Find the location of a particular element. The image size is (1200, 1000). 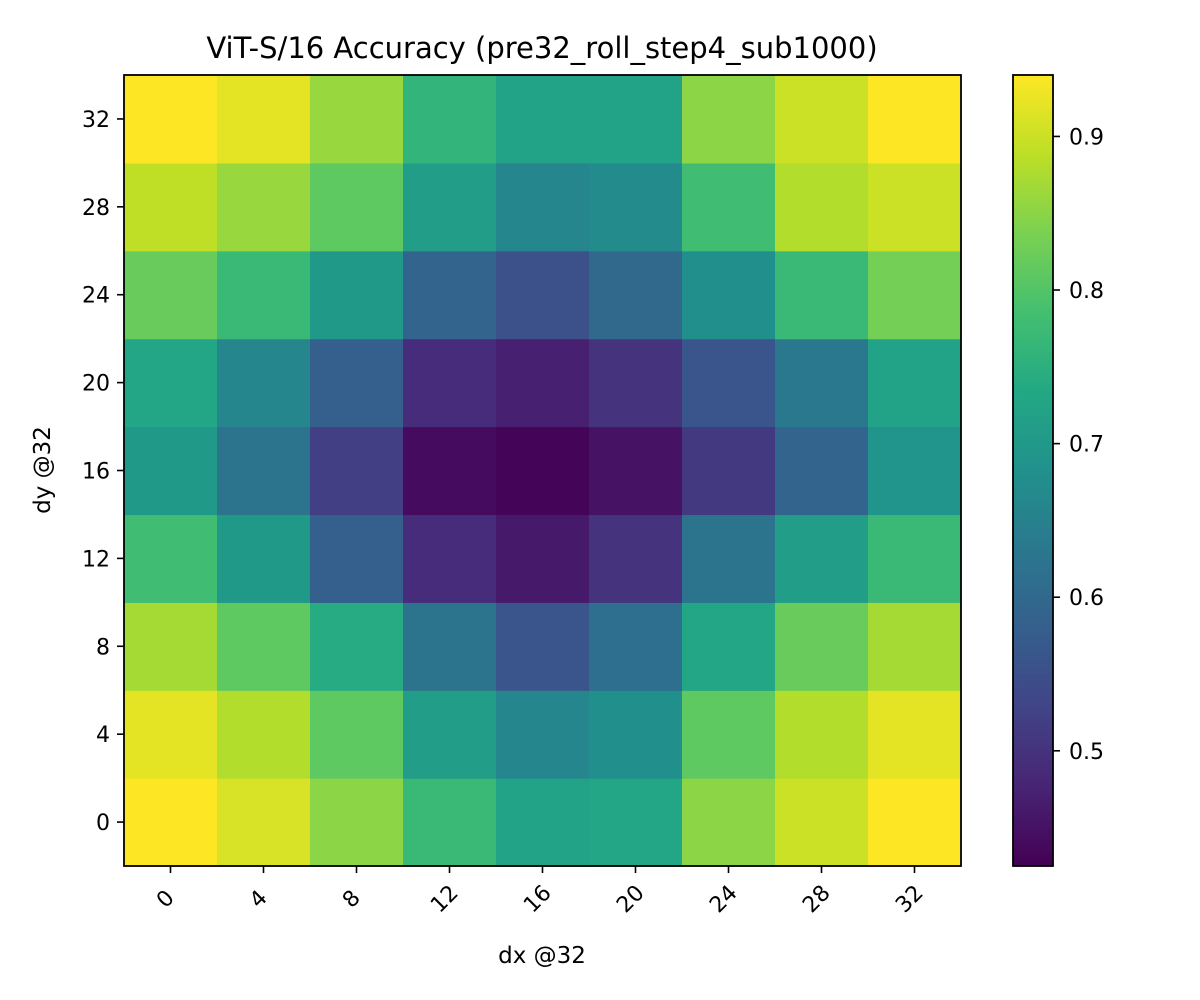

colorbar: 0.5 0.6 0.7 0.8 0.9 is located at coordinates (1058, 470).